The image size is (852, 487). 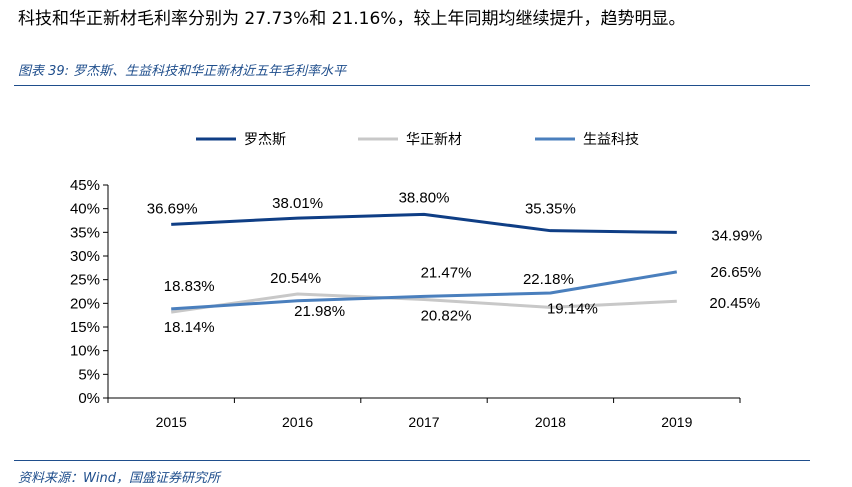 What do you see at coordinates (85, 209) in the screenshot?
I see `y-tick-label: 40%` at bounding box center [85, 209].